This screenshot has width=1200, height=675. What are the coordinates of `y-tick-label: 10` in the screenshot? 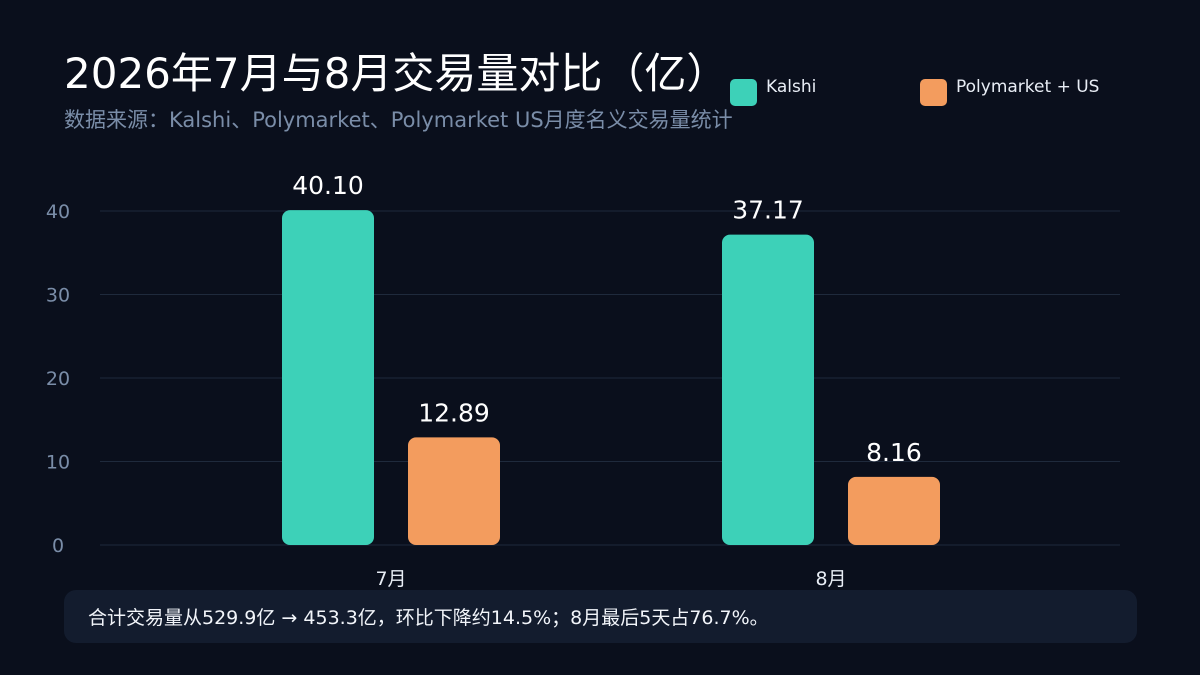 It's located at (58, 463).